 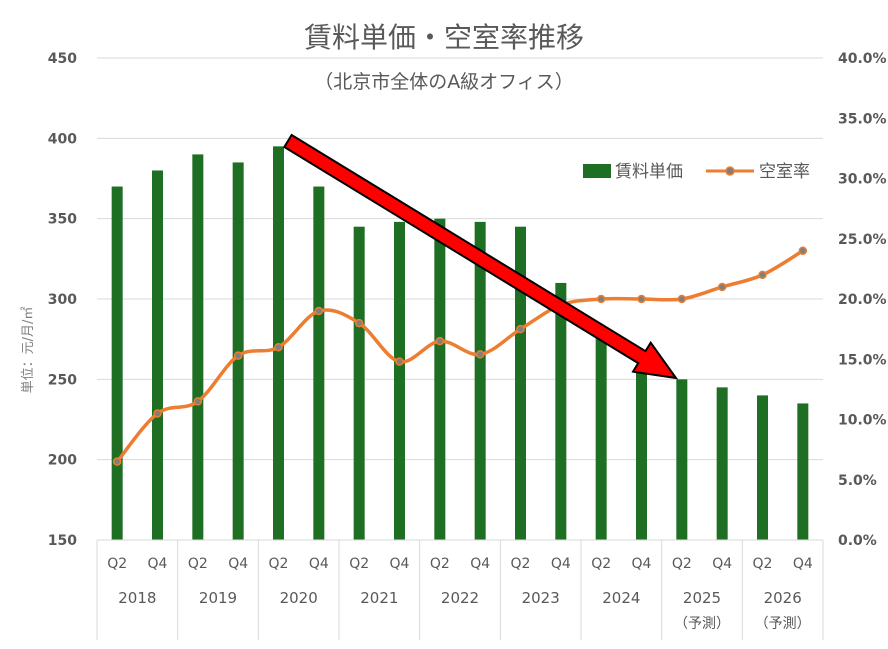 I want to click on year-label: 2018, so click(x=137, y=598).